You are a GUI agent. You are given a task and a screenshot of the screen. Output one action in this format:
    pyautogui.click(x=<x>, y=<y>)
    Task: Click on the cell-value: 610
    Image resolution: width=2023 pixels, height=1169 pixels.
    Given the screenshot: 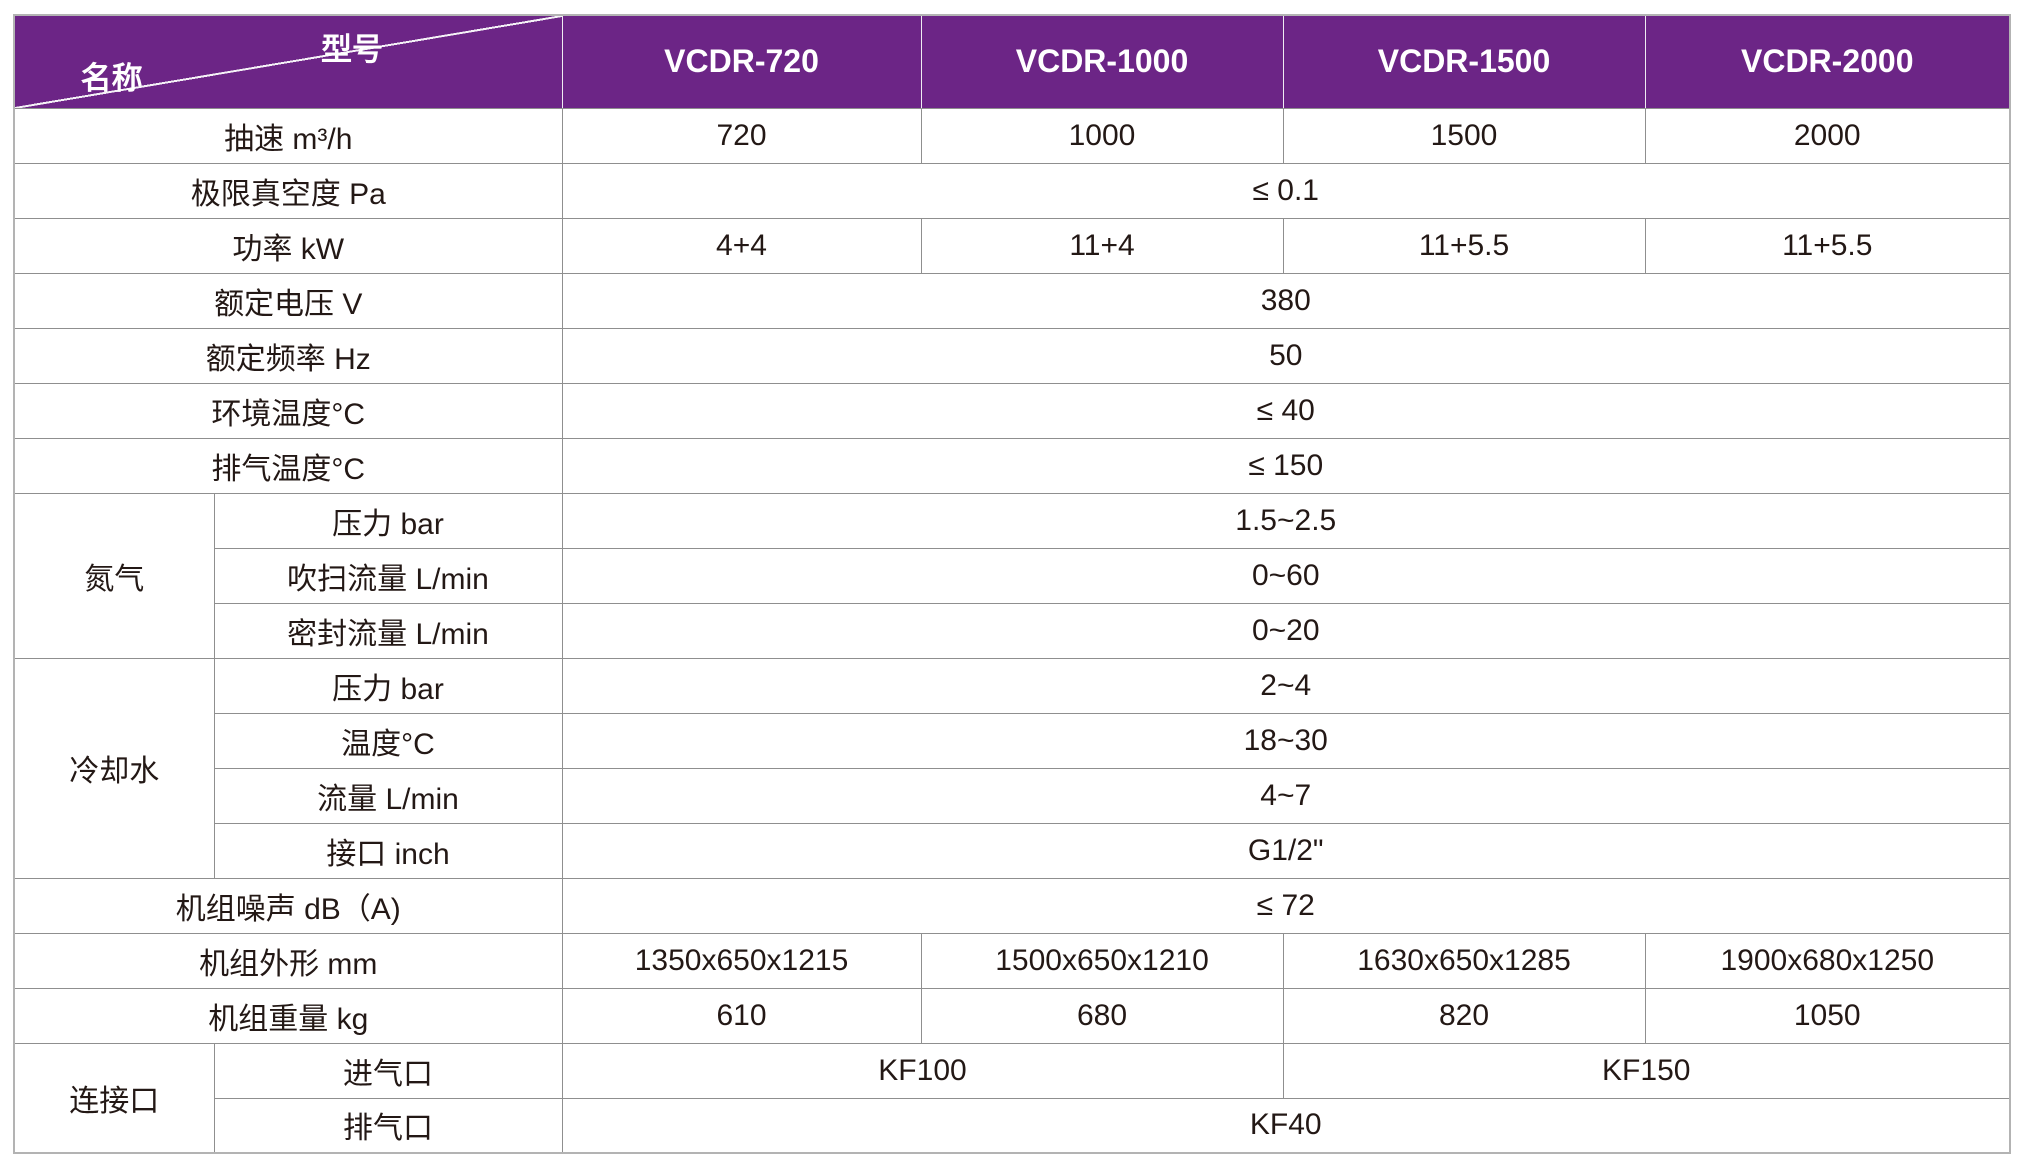 What is the action you would take?
    pyautogui.click(x=741, y=1015)
    